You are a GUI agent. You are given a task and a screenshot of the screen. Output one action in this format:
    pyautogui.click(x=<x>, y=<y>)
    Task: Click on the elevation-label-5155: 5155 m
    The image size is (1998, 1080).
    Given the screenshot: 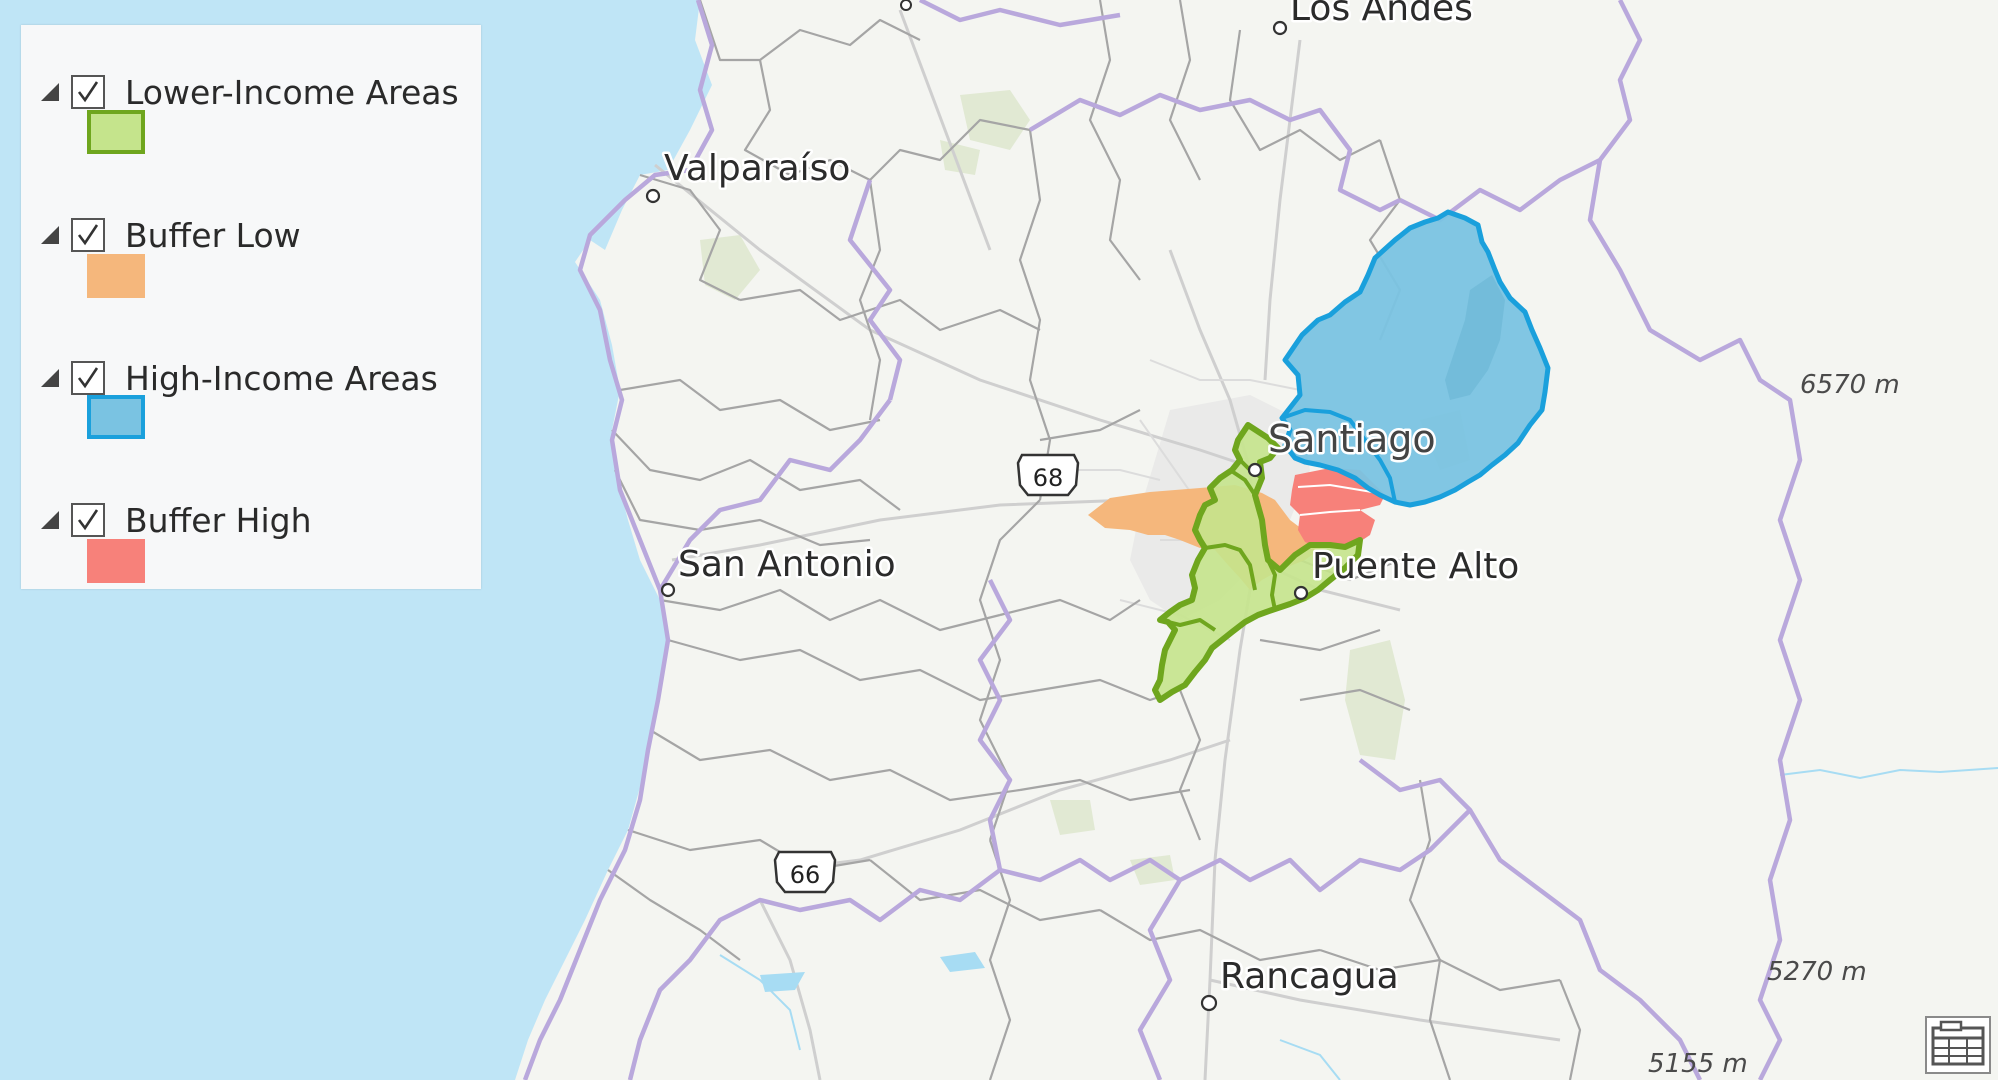 What is the action you would take?
    pyautogui.click(x=1698, y=1064)
    